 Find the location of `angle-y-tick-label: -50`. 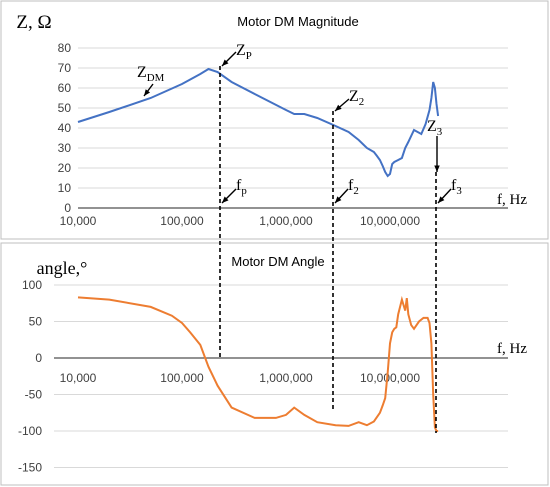

angle-y-tick-label: -50 is located at coordinates (34, 395).